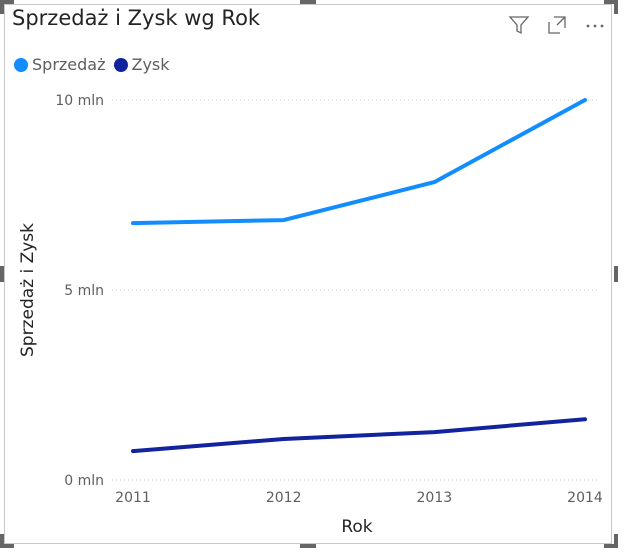 The image size is (624, 554). Describe the element at coordinates (21, 64) in the screenshot. I see `legend-marker-sprzedaz` at that location.